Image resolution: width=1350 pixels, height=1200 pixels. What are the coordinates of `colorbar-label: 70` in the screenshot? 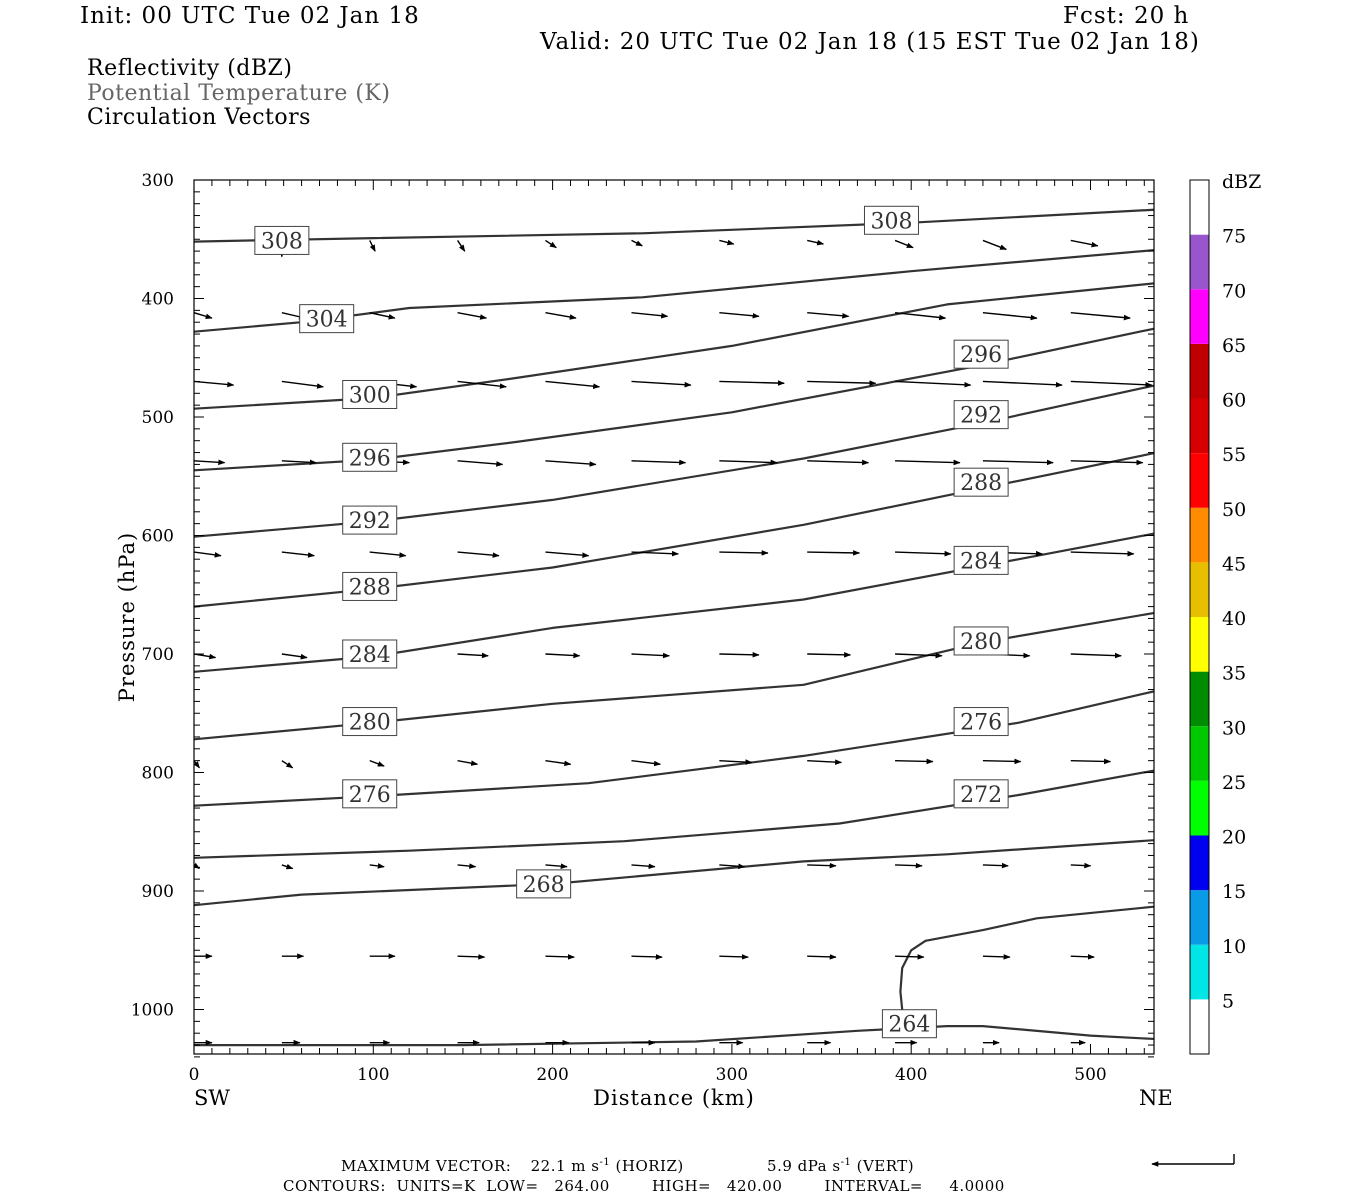 It's located at (1234, 291).